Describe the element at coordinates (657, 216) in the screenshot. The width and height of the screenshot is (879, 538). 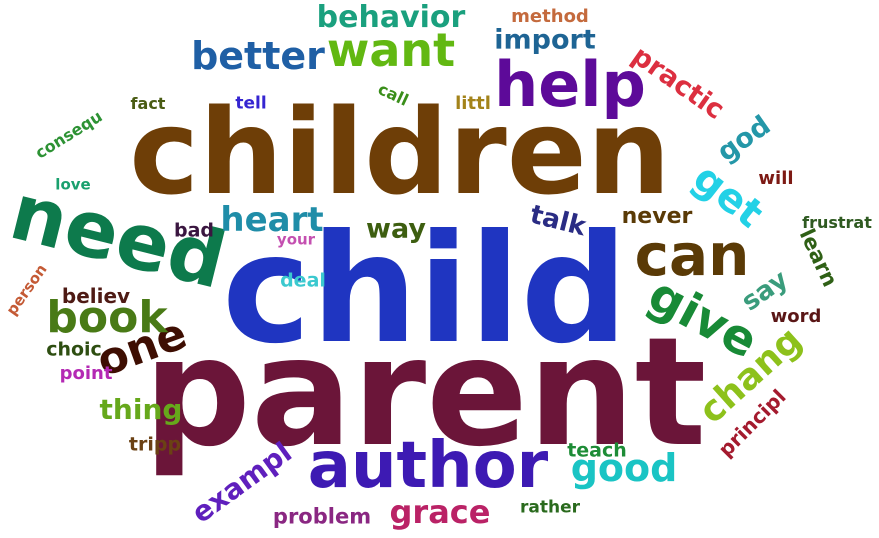
I see `word-never: never` at that location.